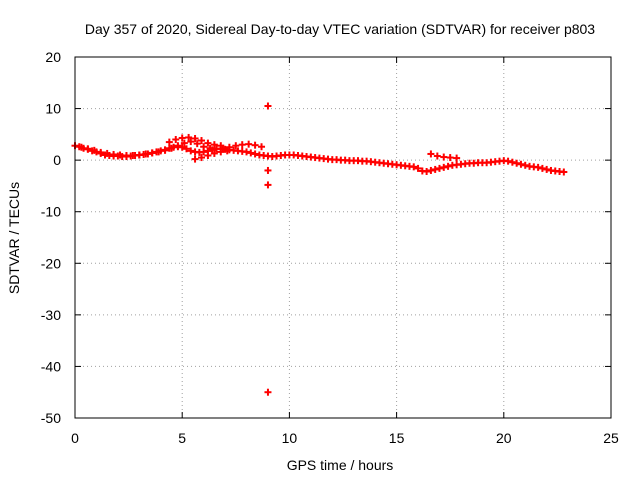  What do you see at coordinates (51, 366) in the screenshot?
I see `y-tick-label: -40` at bounding box center [51, 366].